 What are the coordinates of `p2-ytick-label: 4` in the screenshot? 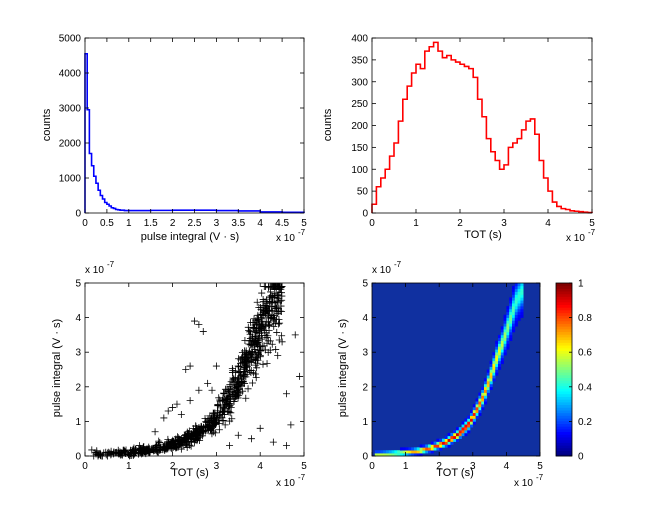 It's located at (78, 318).